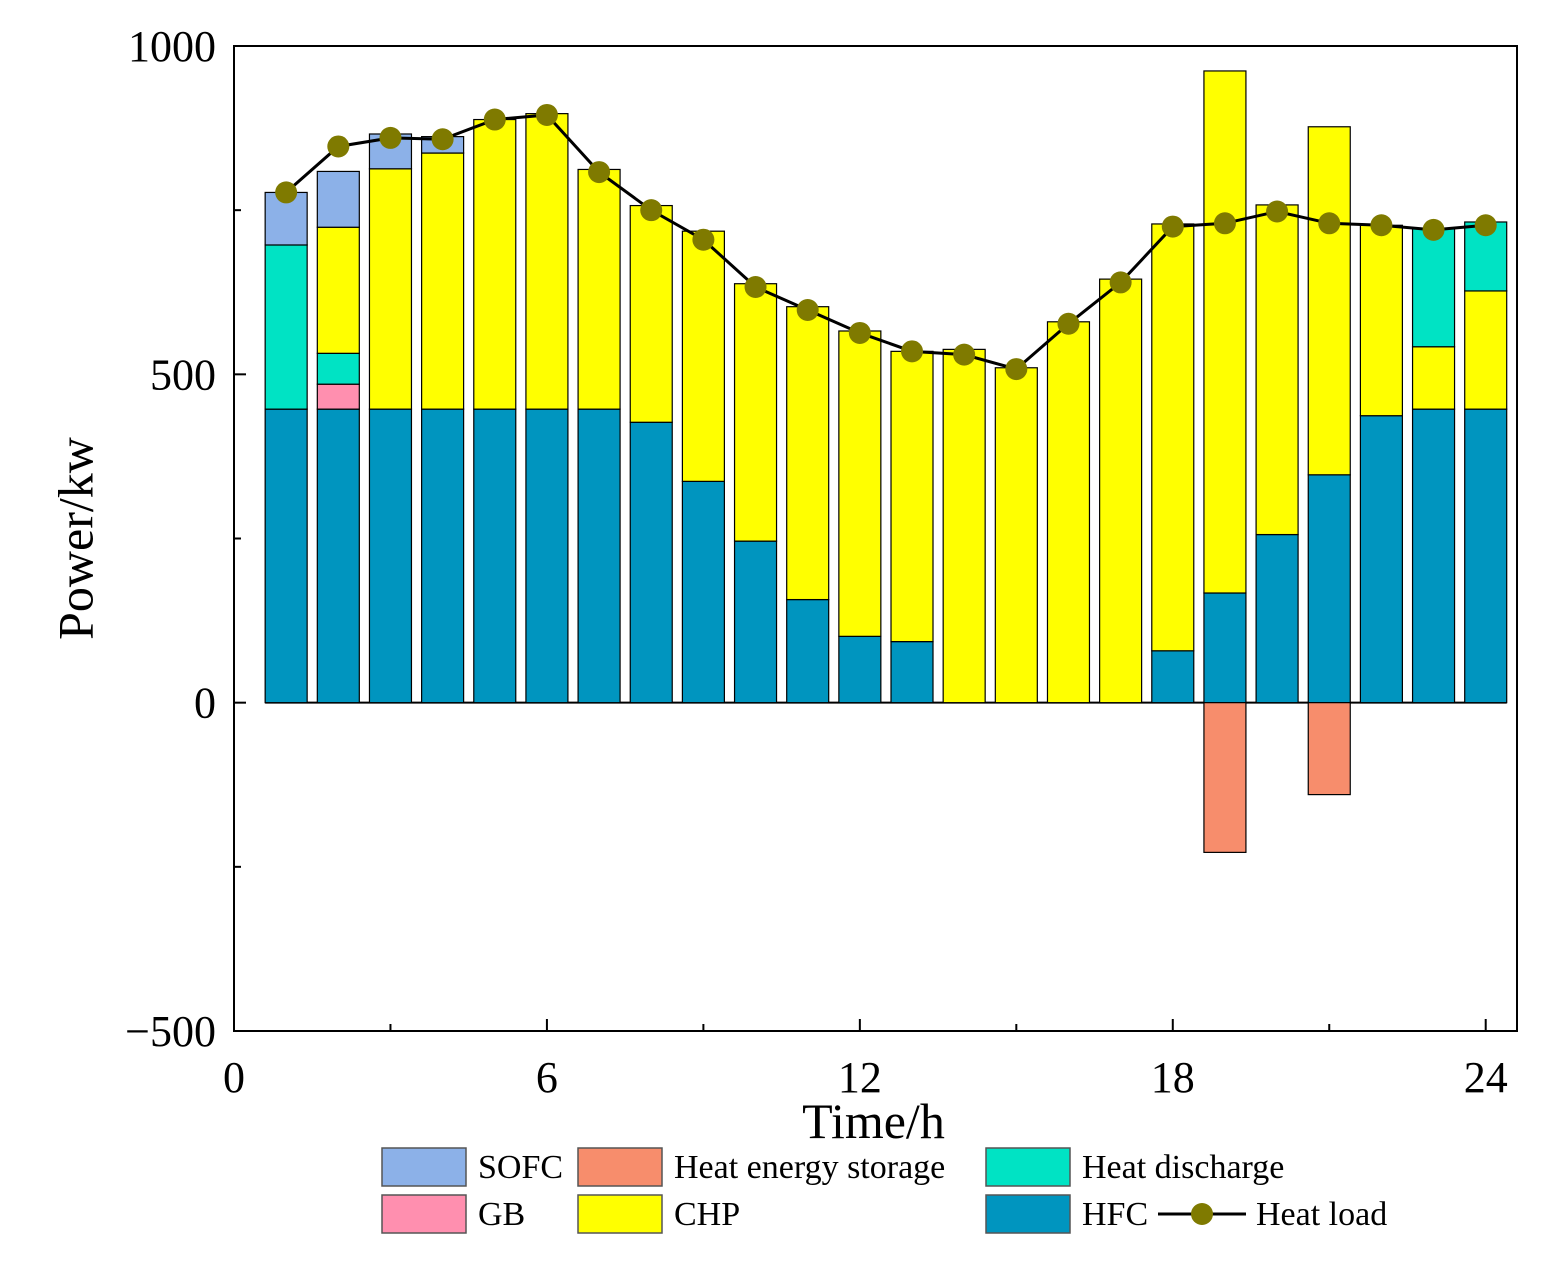  I want to click on bar-hfc-h21, so click(1329, 589).